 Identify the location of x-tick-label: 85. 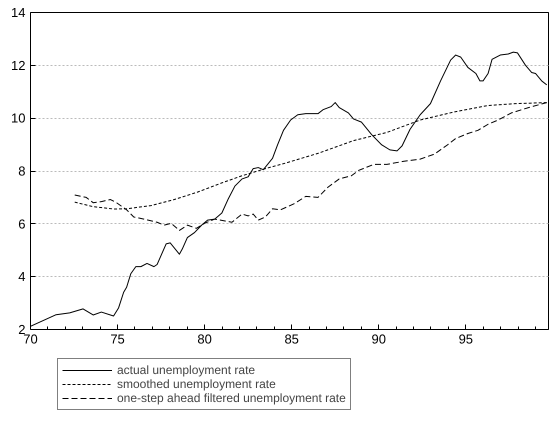
(291, 339).